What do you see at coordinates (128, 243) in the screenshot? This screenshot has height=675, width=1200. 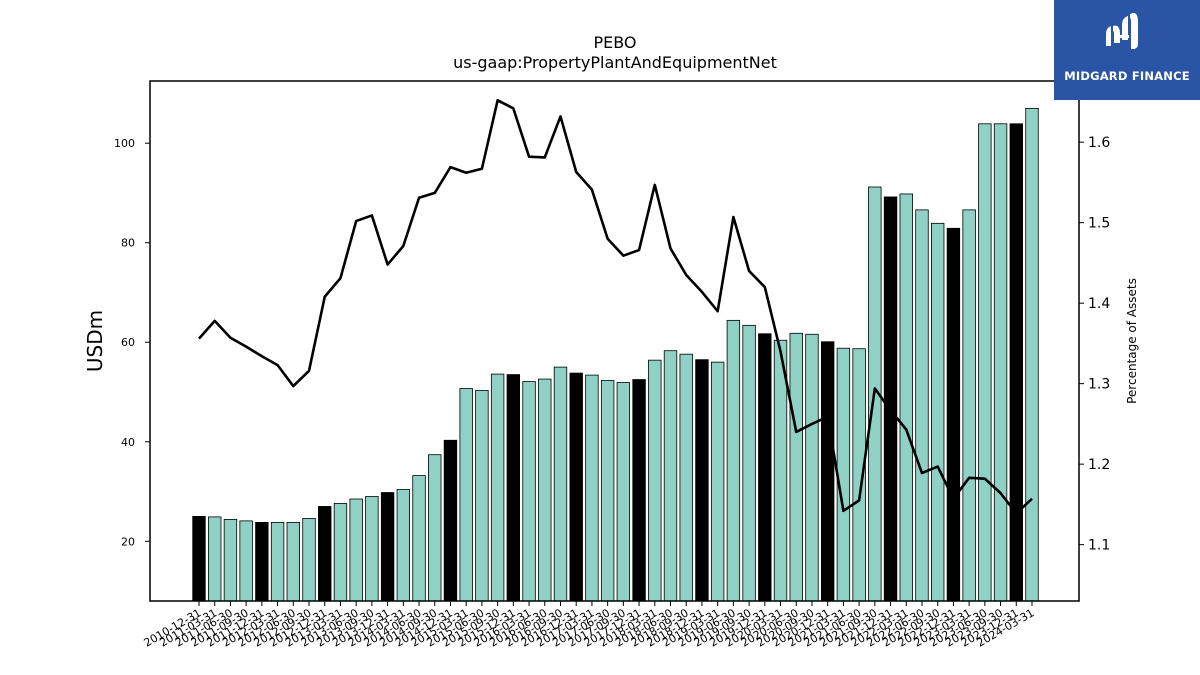 I see `y-tick-label: 80` at bounding box center [128, 243].